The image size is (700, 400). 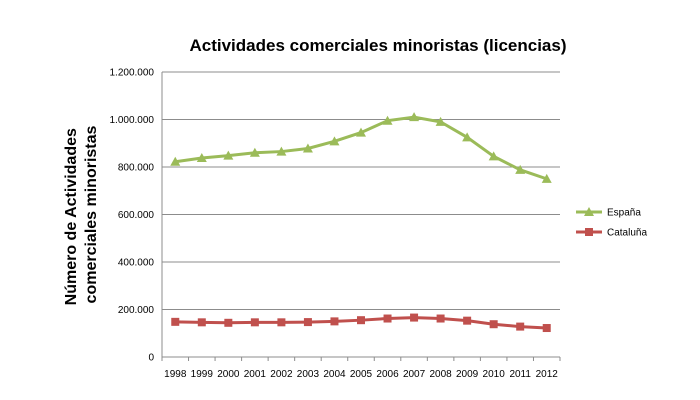 I want to click on x-tick-label: 1999, so click(x=202, y=374).